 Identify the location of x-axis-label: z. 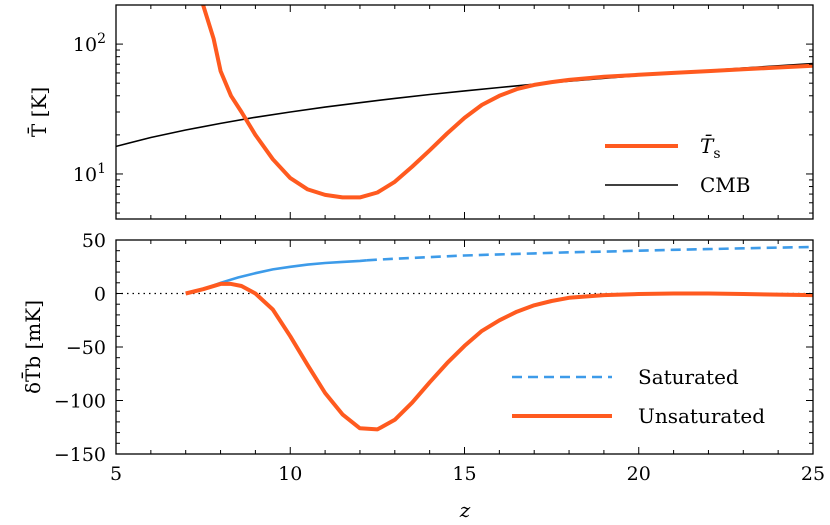
(465, 510).